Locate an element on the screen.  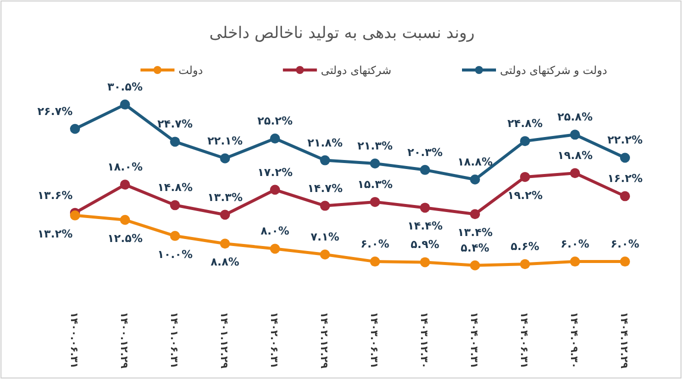
data-label: ۵.۶% is located at coordinates (525, 247).